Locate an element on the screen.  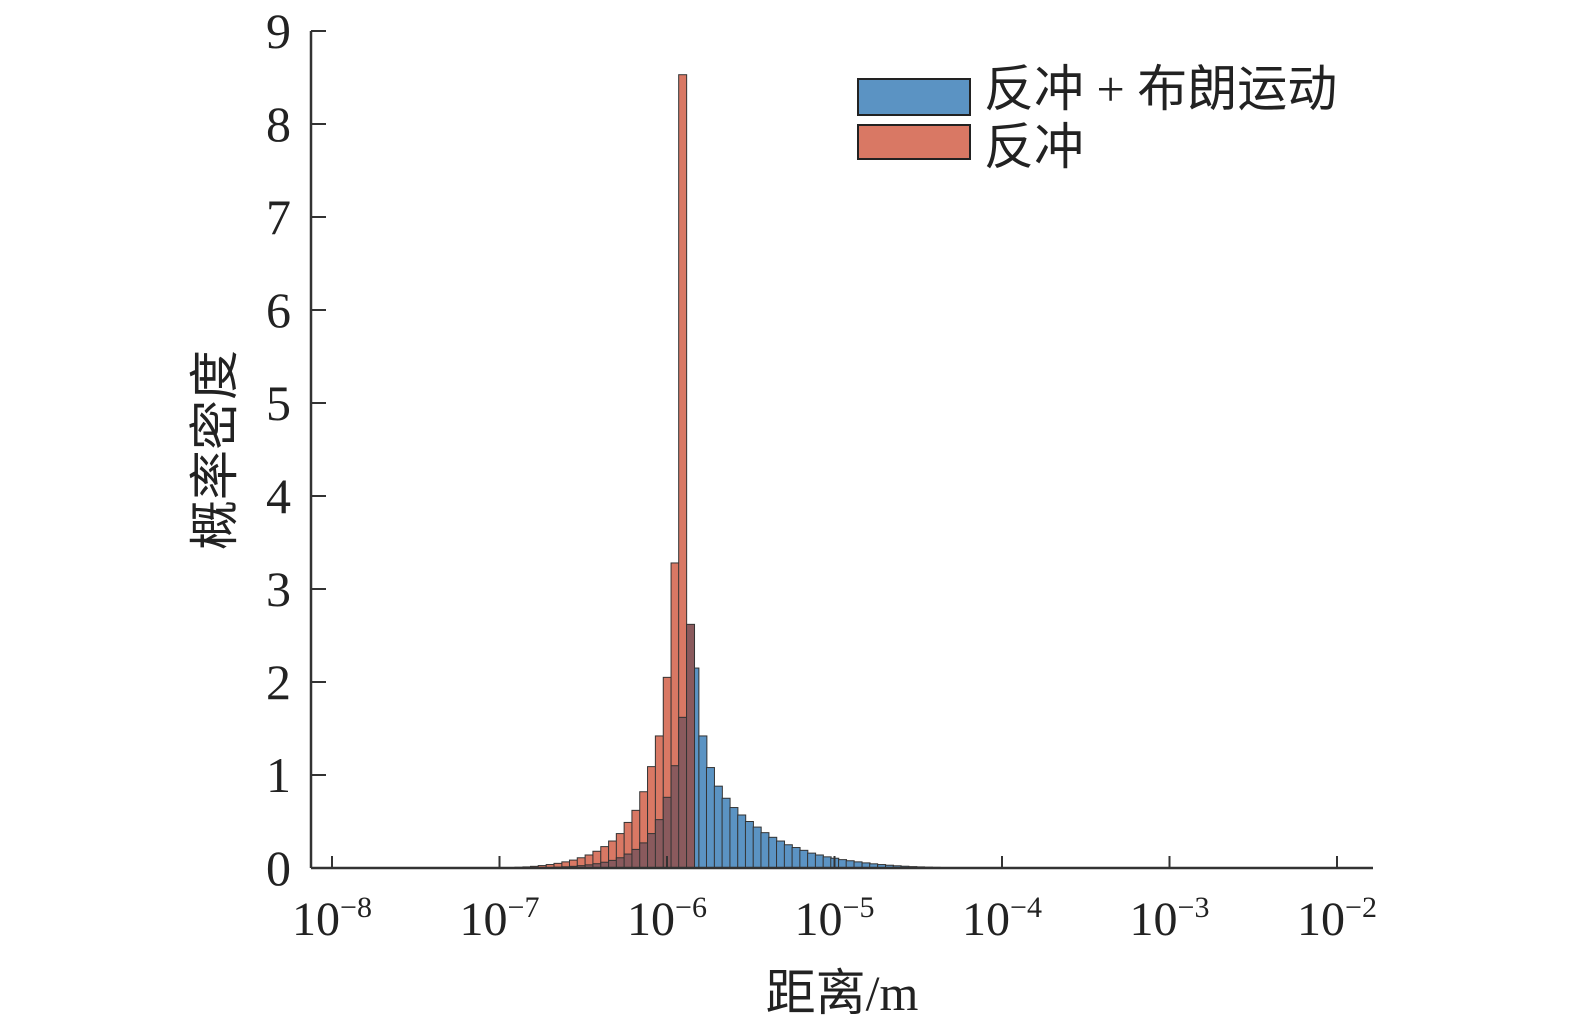
y-tick-label-1: 1 is located at coordinates (278, 775).